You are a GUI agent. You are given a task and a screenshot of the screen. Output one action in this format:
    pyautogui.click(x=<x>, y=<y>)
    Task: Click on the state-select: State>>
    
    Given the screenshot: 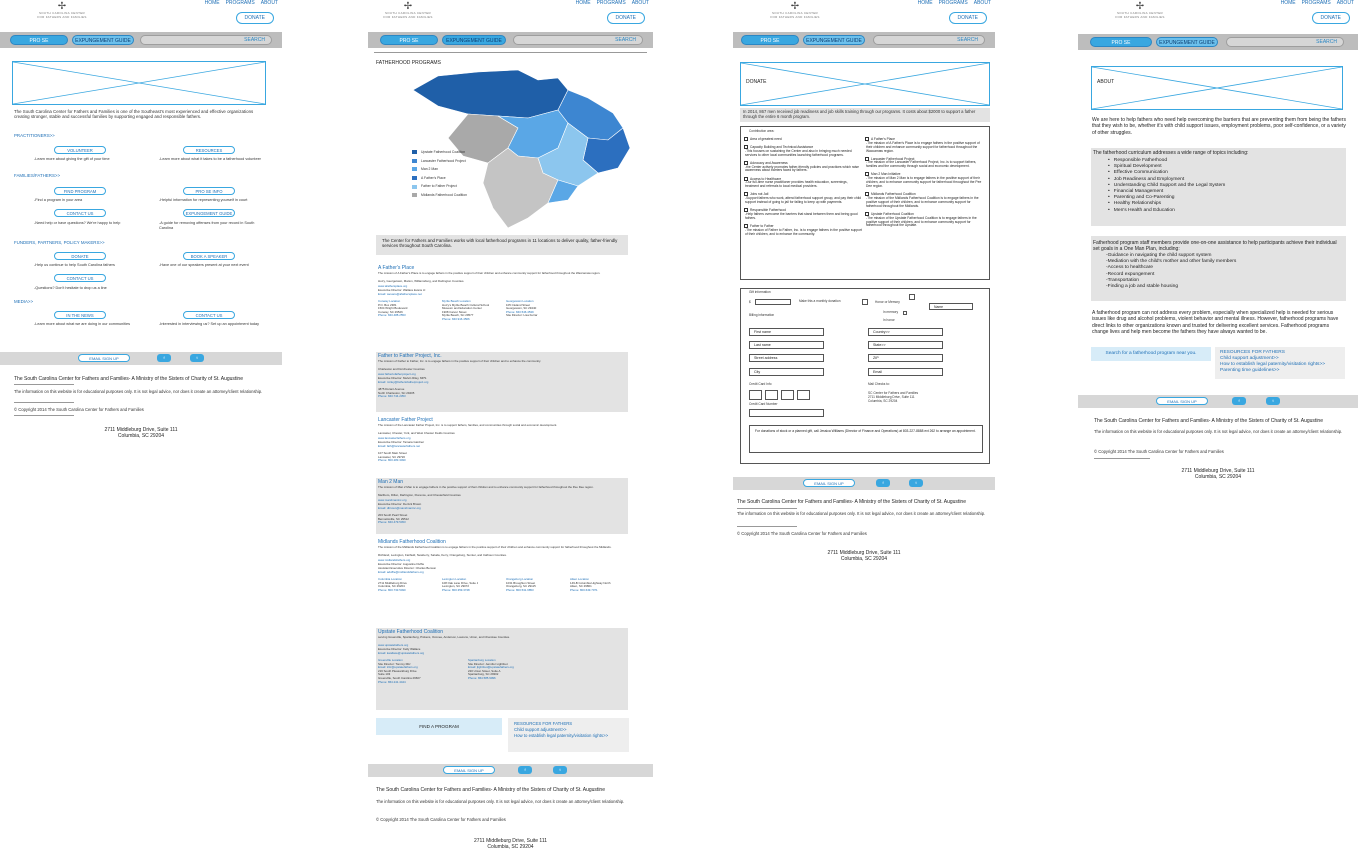 What is the action you would take?
    pyautogui.click(x=905, y=345)
    